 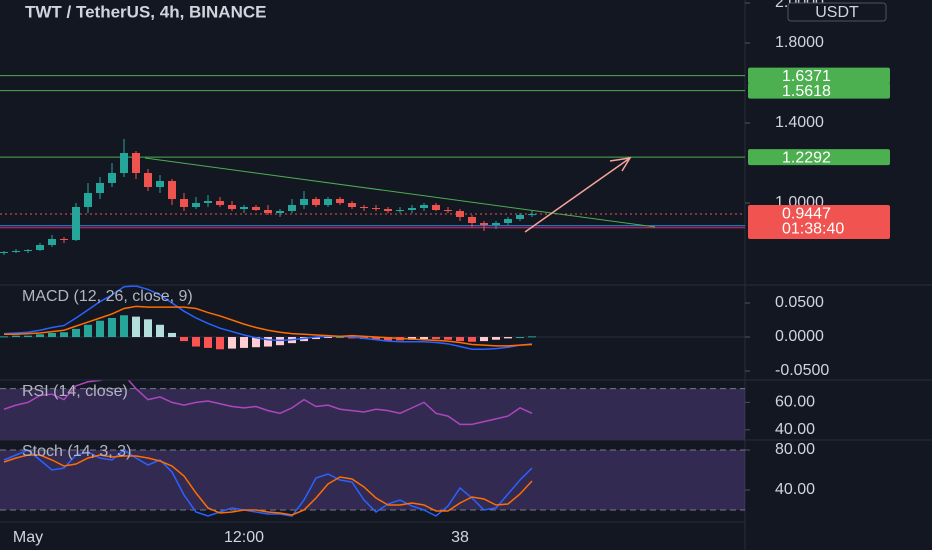 What do you see at coordinates (799, 42) in the screenshot?
I see `y-tick-label: 1.8000` at bounding box center [799, 42].